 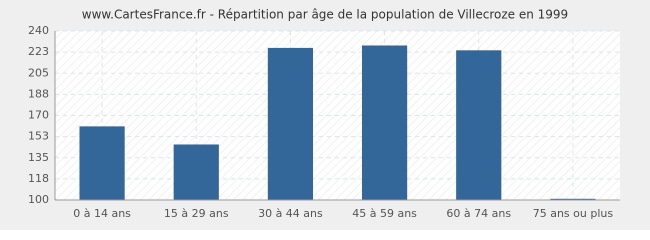 What do you see at coordinates (102, 213) in the screenshot?
I see `x-tick-label: 0 à 14 ans` at bounding box center [102, 213].